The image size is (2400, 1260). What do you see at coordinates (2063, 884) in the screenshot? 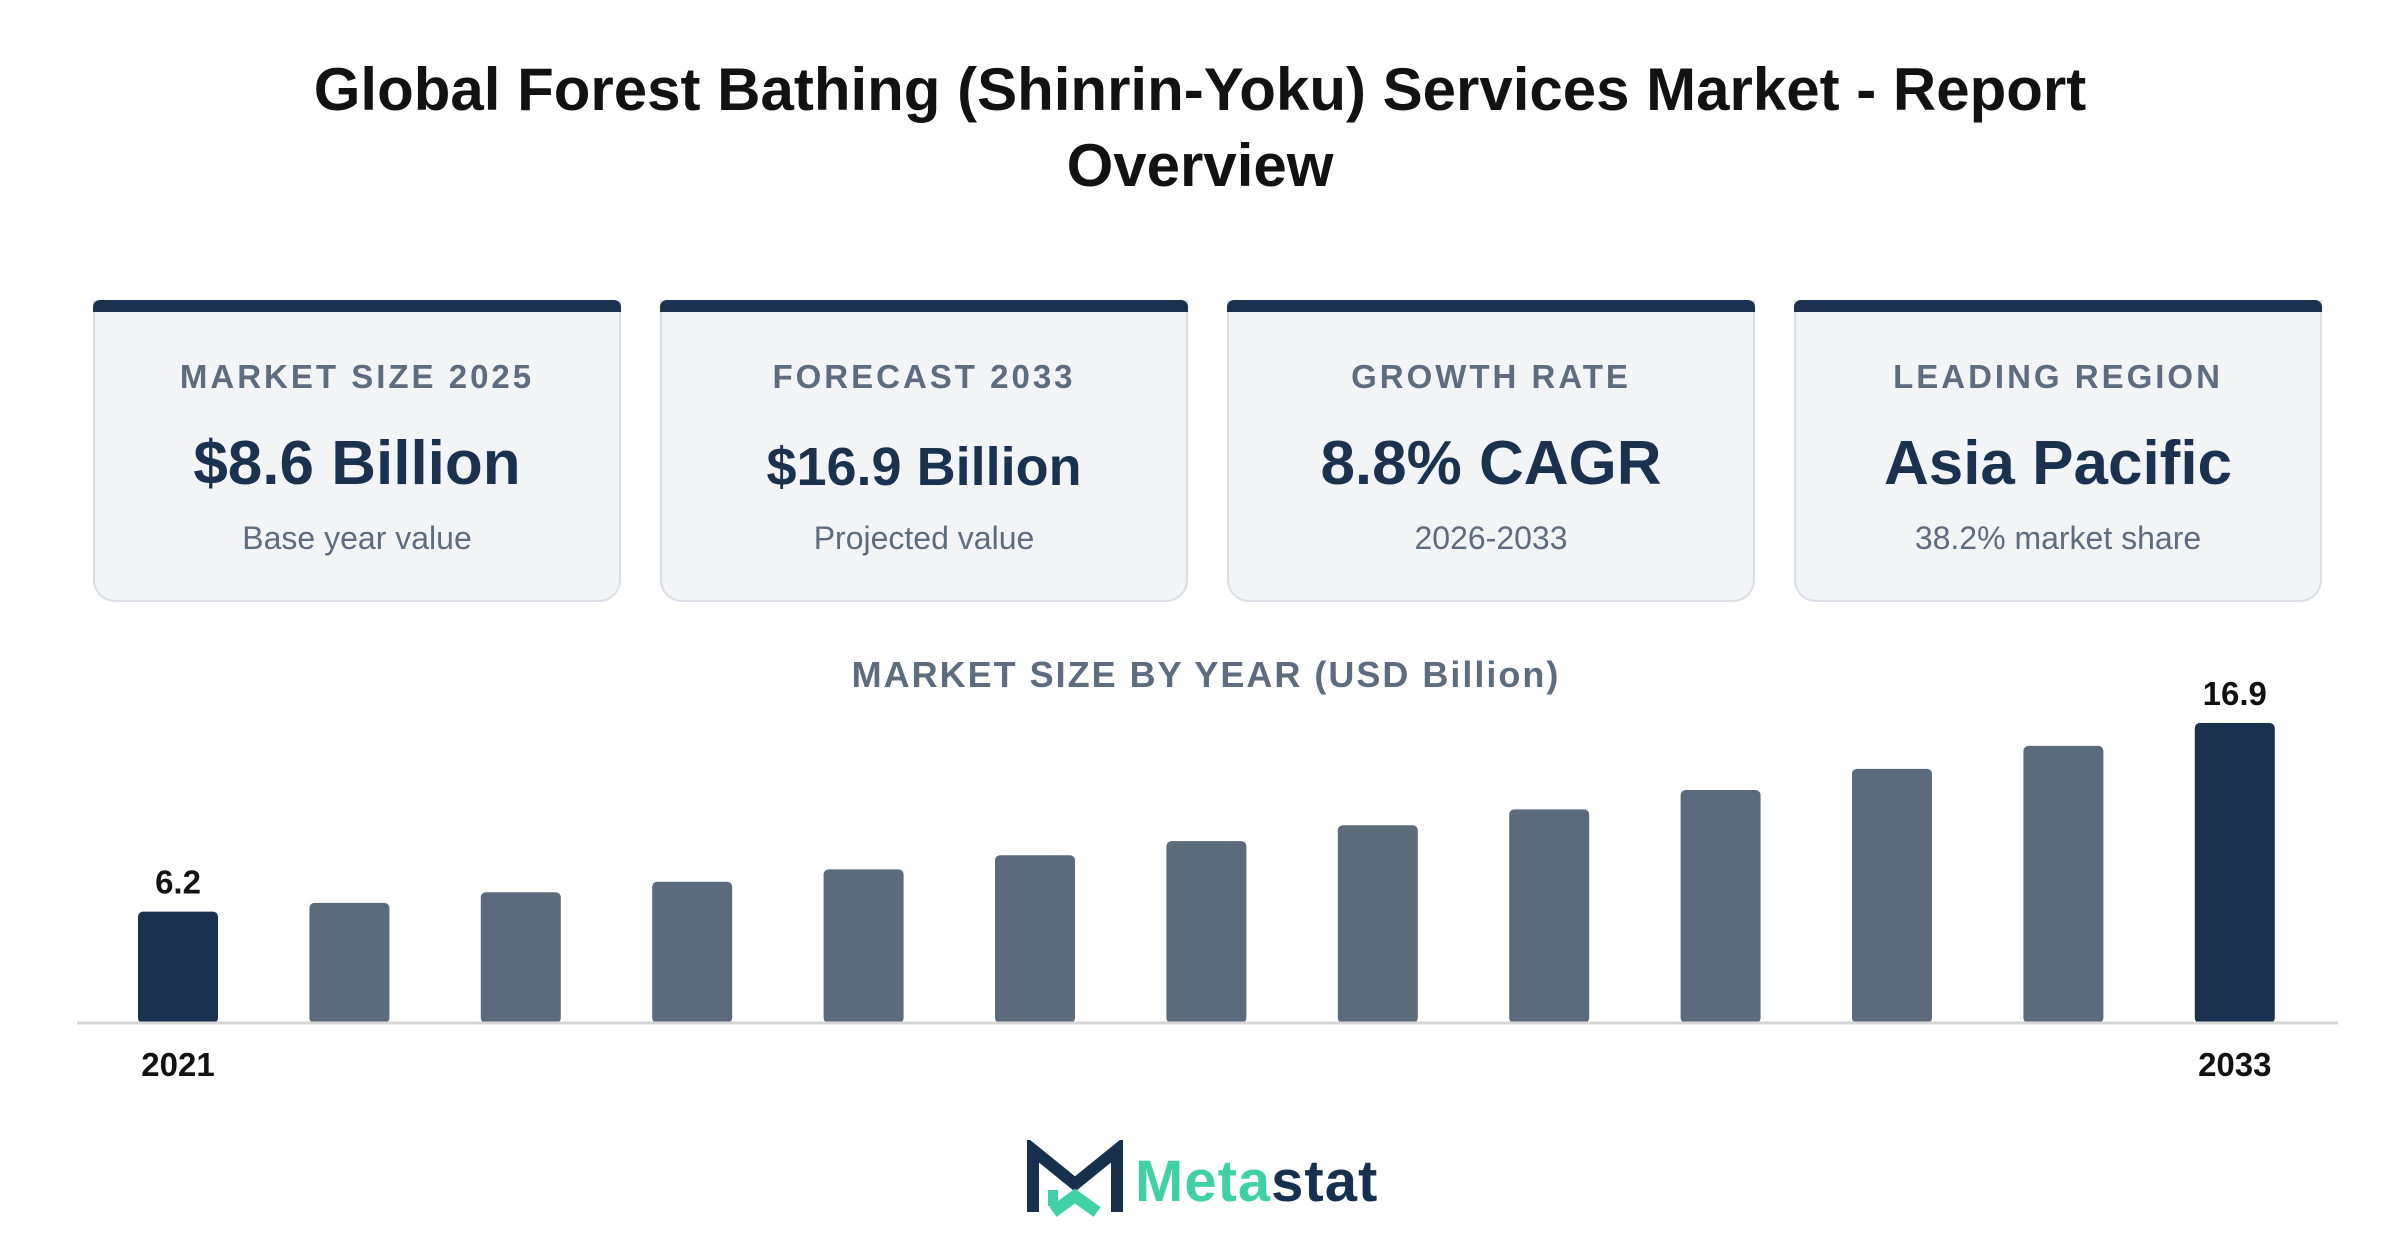
I see `bar-2032` at bounding box center [2063, 884].